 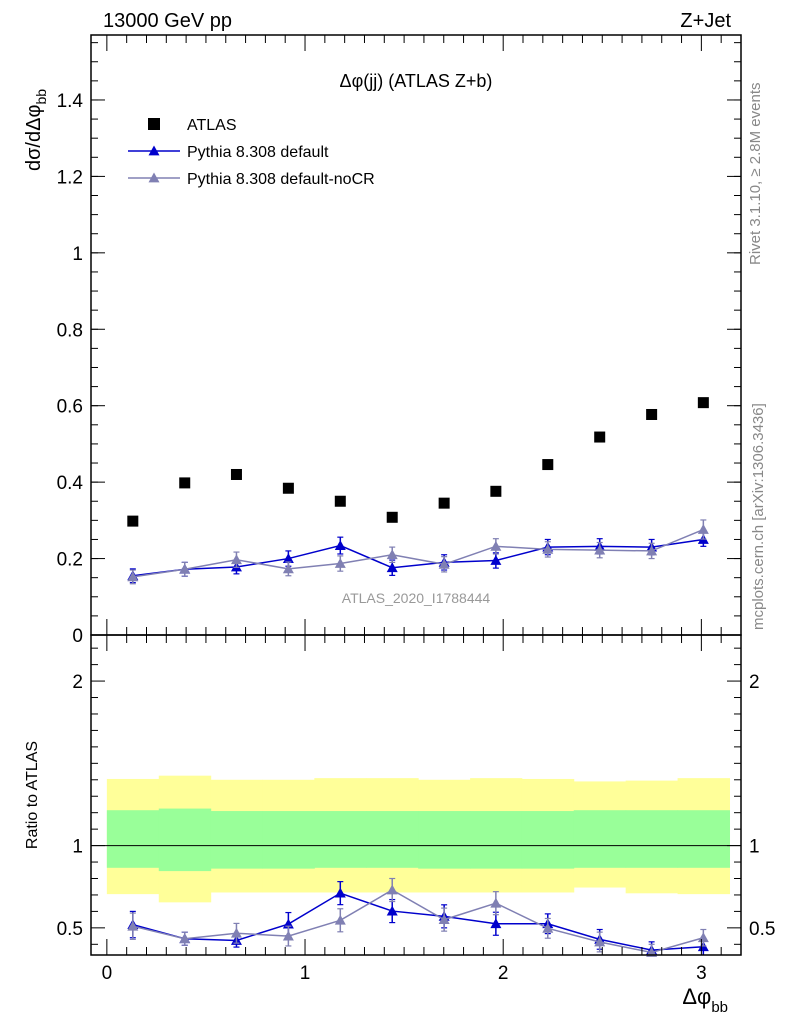 What do you see at coordinates (77, 847) in the screenshot?
I see `ratio-y-tick-label: 1` at bounding box center [77, 847].